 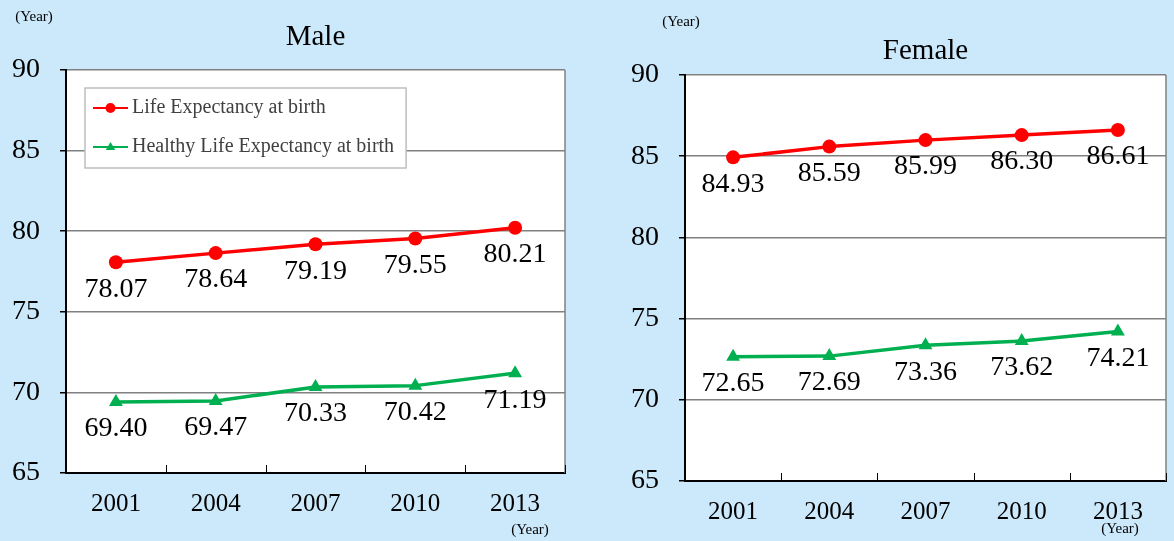 I want to click on legend-label: Healthy Life Expectancy at birth, so click(x=263, y=146).